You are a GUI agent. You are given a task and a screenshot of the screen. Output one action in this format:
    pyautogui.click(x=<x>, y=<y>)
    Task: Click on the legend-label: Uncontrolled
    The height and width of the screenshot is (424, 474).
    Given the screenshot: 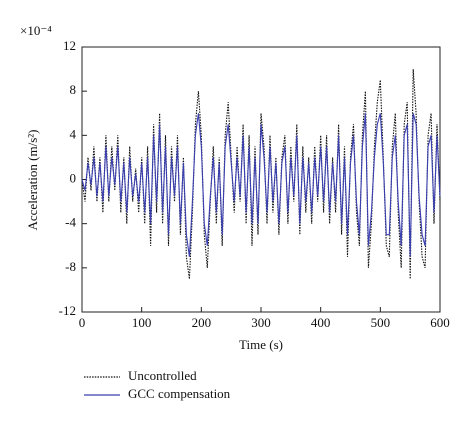 What is the action you would take?
    pyautogui.click(x=162, y=375)
    